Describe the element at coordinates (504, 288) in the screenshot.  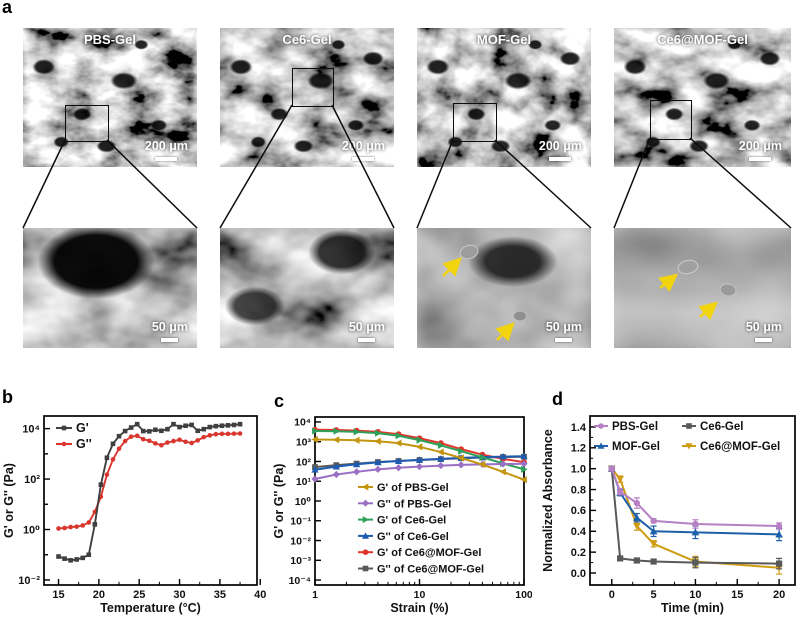
I see `sem-zoom-mof-gel: 50 μm` at that location.